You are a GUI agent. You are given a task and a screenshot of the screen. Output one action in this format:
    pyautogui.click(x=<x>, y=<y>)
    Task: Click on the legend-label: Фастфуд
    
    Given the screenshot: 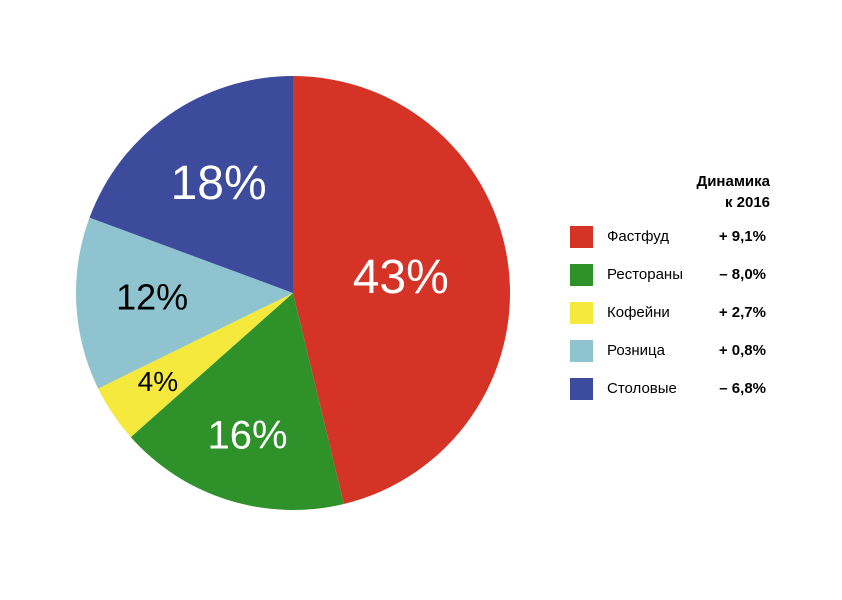 What is the action you would take?
    pyautogui.click(x=638, y=236)
    